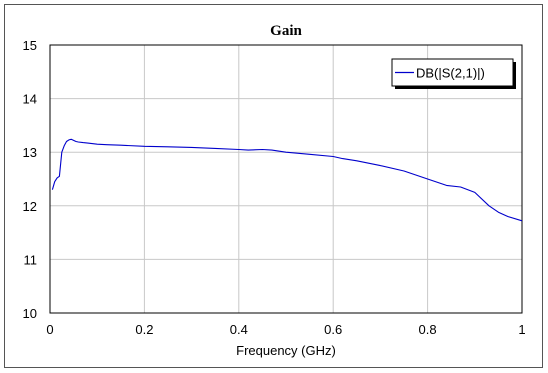 This screenshot has width=548, height=373. I want to click on legend: DB(|S(2,1)|), so click(453, 73).